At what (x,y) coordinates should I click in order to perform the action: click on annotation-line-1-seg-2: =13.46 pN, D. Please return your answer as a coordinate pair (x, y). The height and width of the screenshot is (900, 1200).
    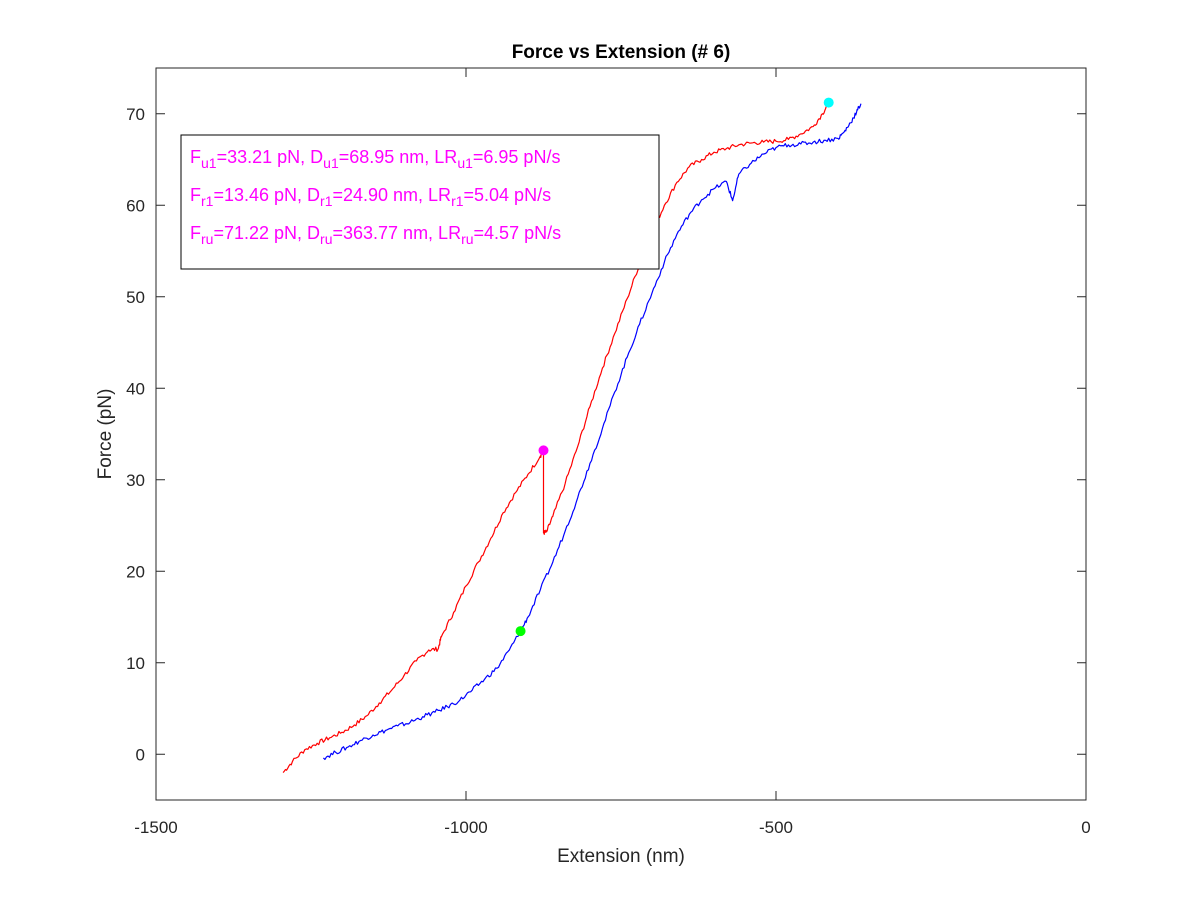
    Looking at the image, I should click on (266, 195).